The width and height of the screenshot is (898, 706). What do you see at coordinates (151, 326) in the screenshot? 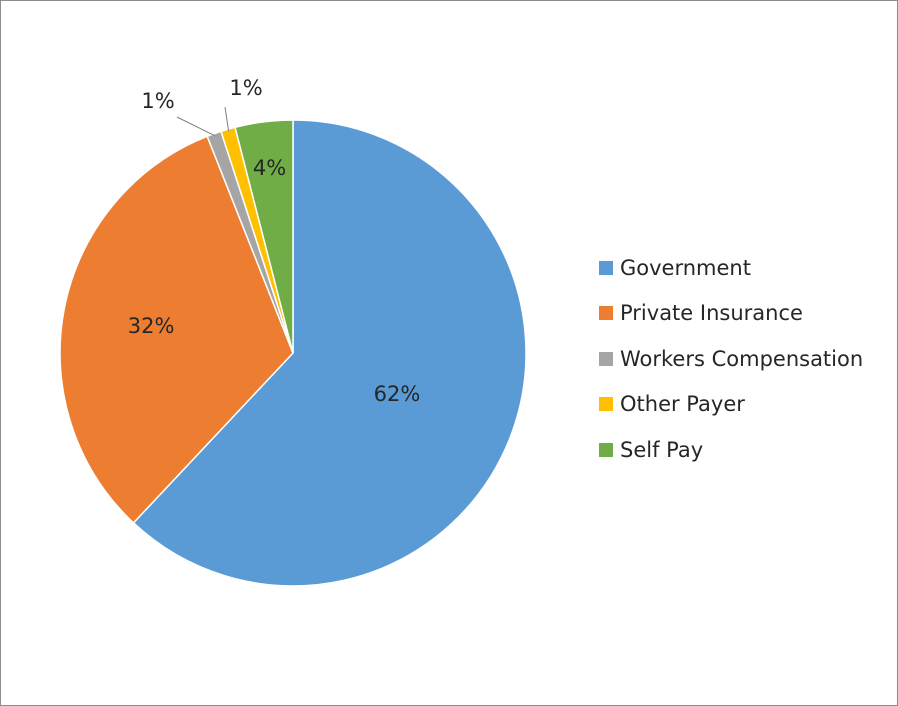
I see `slice-label-private-insurance: 32%` at bounding box center [151, 326].